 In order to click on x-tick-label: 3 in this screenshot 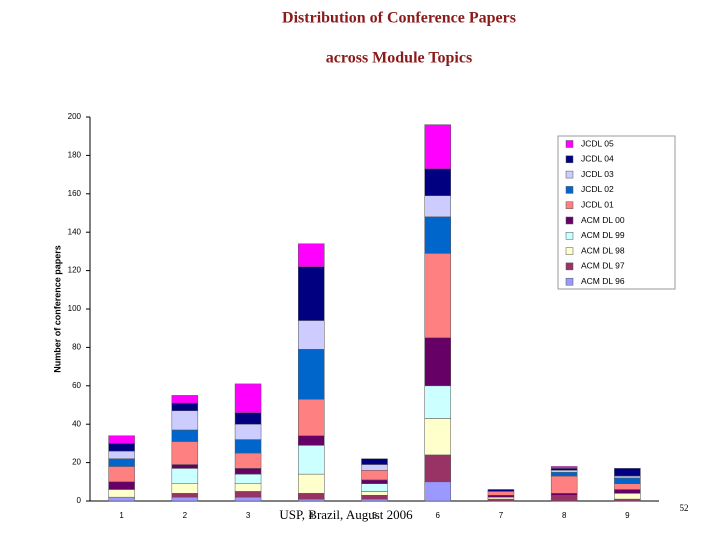, I will do `click(248, 515)`.